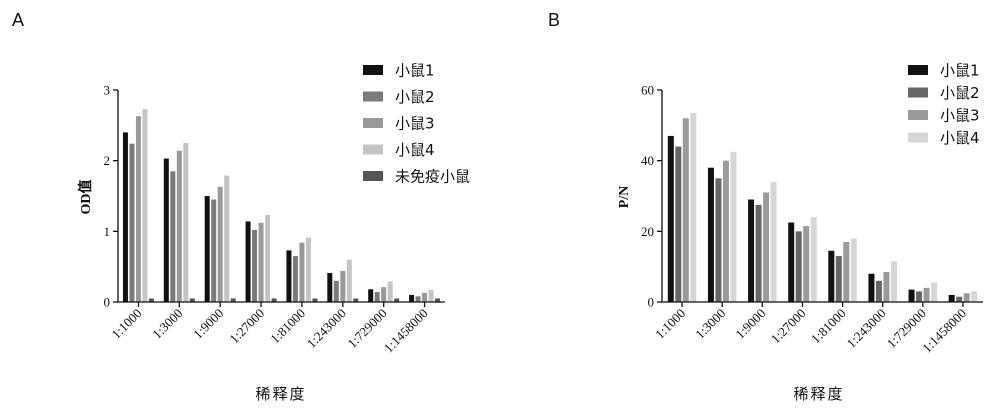 Image resolution: width=1000 pixels, height=413 pixels. I want to click on y-ticks-b: 0 20 40 60, so click(651, 196).